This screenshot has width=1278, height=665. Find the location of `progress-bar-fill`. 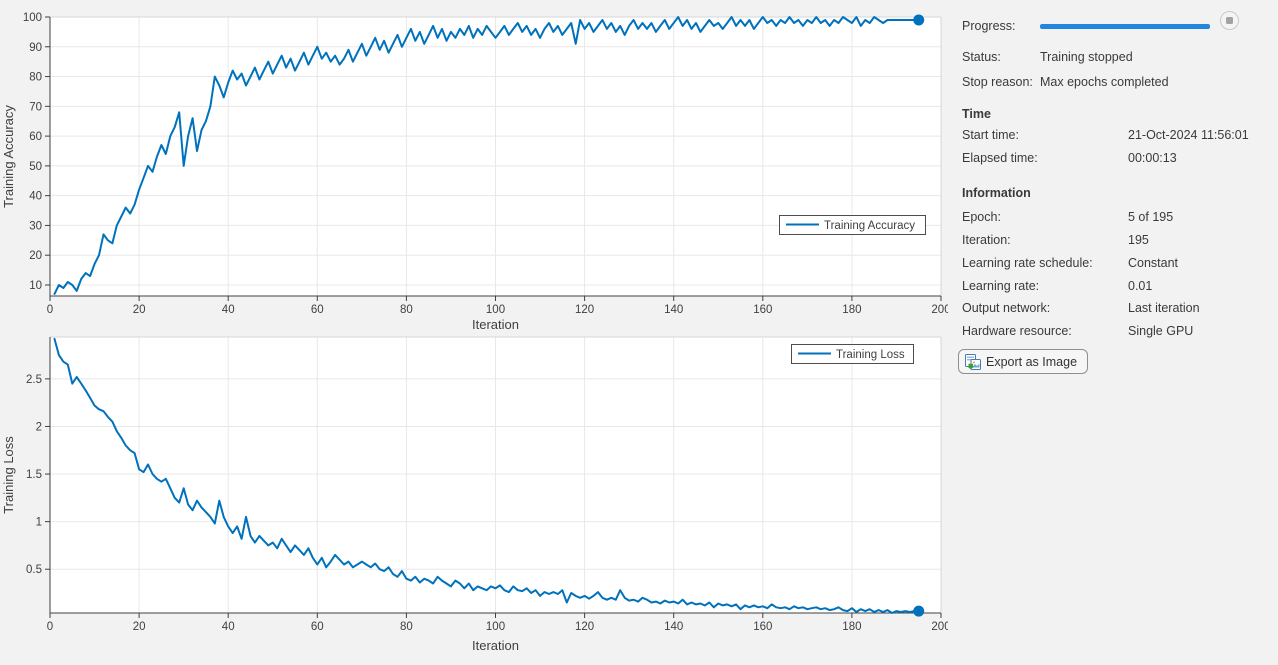

progress-bar-fill is located at coordinates (1125, 26).